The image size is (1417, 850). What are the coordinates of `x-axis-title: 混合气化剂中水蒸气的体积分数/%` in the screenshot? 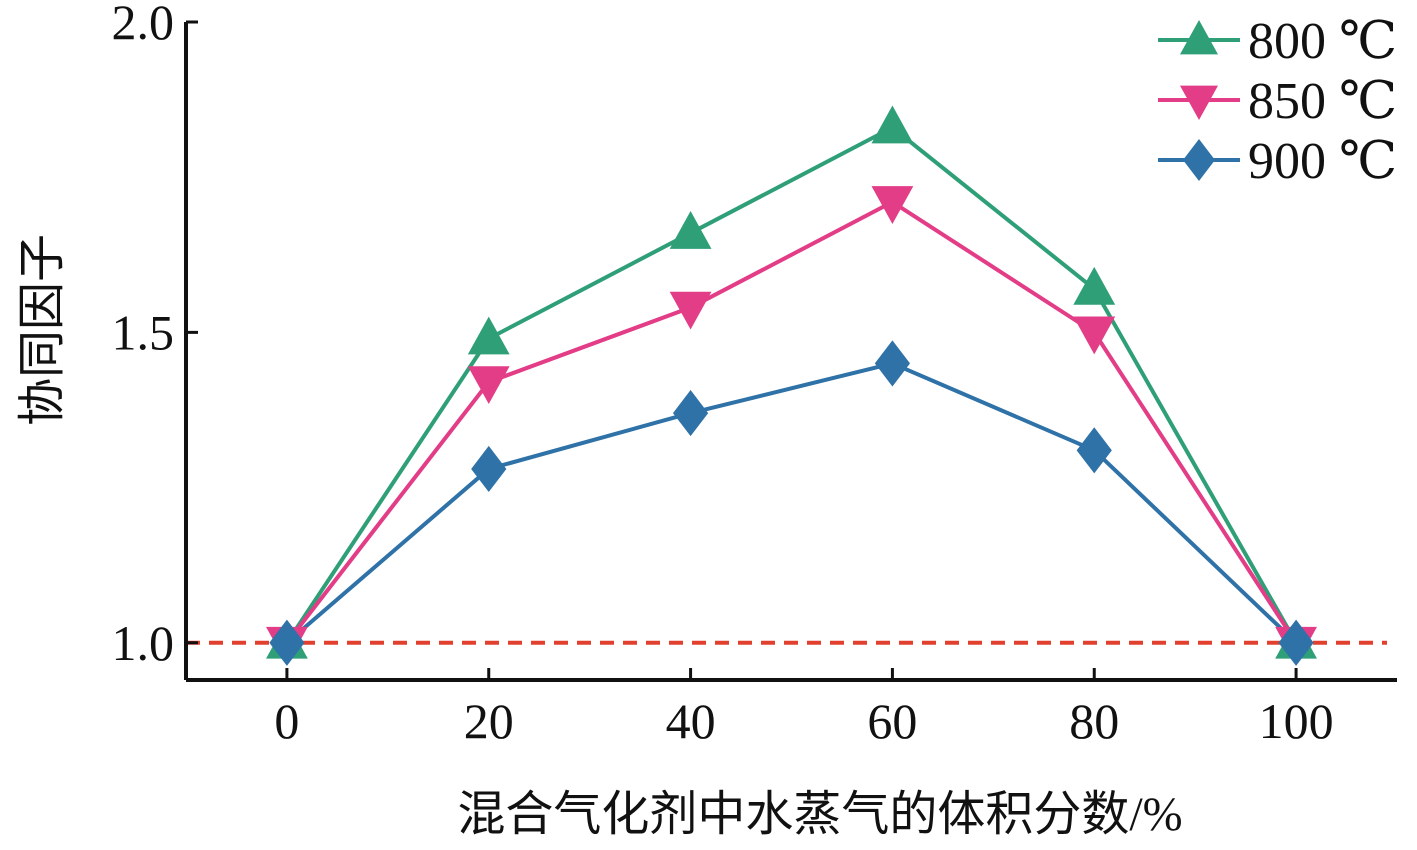 It's located at (819, 814).